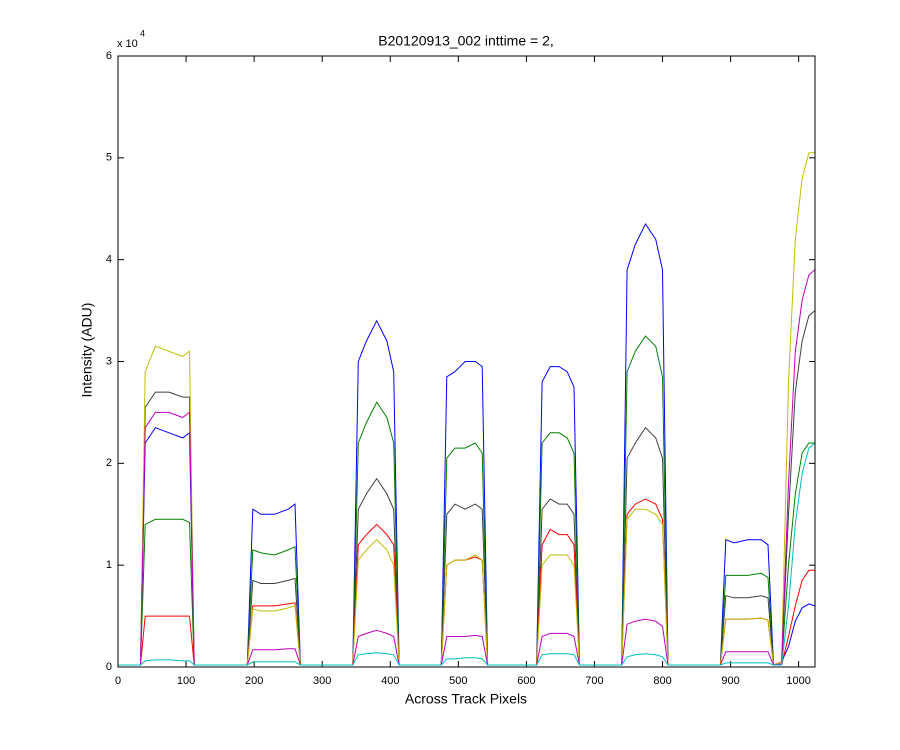 The image size is (900, 750). I want to click on x-tick-label: 700, so click(594, 681).